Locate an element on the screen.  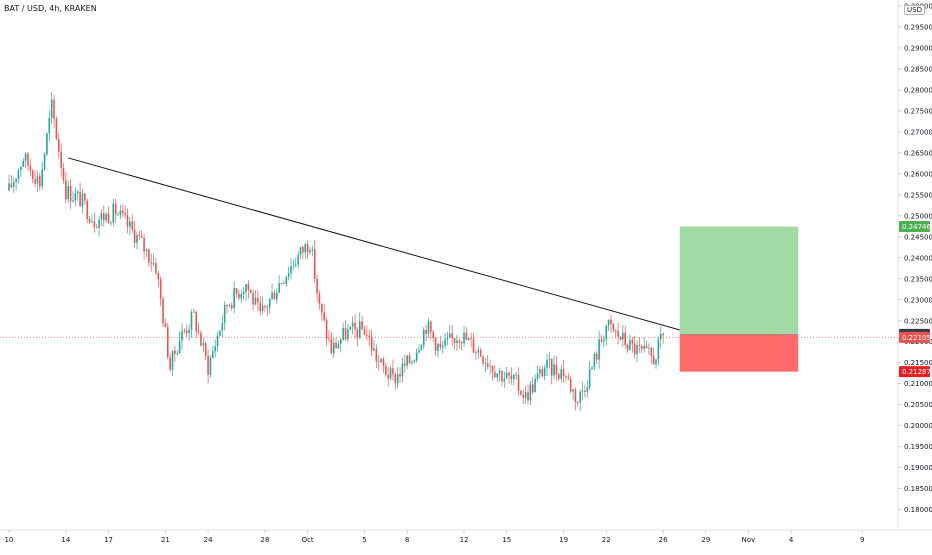
price-label-text: 0.24746 is located at coordinates (916, 227).